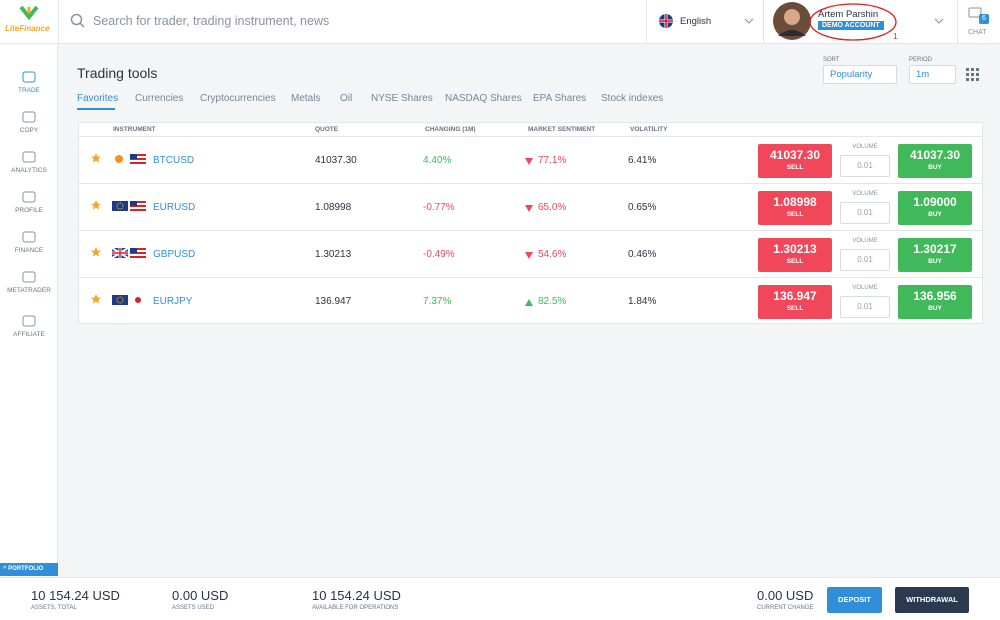 The width and height of the screenshot is (1000, 620). I want to click on sidebar-item: FINANCE, so click(29, 242).